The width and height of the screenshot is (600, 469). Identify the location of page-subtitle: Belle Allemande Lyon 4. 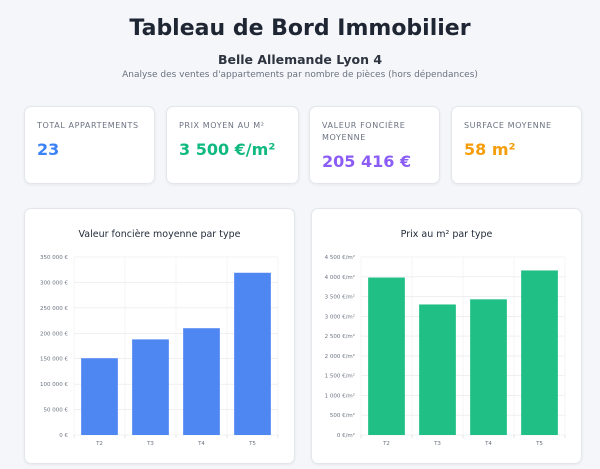
(300, 59).